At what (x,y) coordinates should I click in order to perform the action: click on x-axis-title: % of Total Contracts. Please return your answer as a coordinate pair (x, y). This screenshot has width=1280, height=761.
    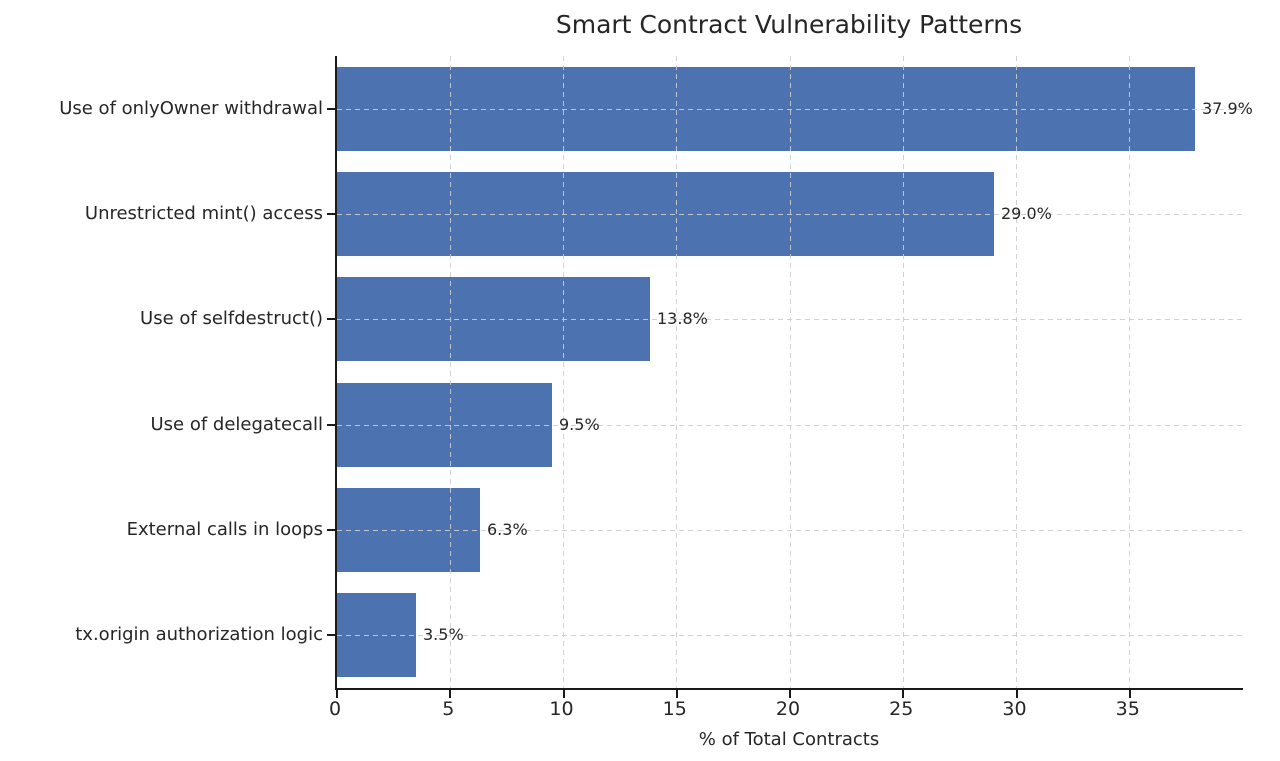
    Looking at the image, I should click on (789, 739).